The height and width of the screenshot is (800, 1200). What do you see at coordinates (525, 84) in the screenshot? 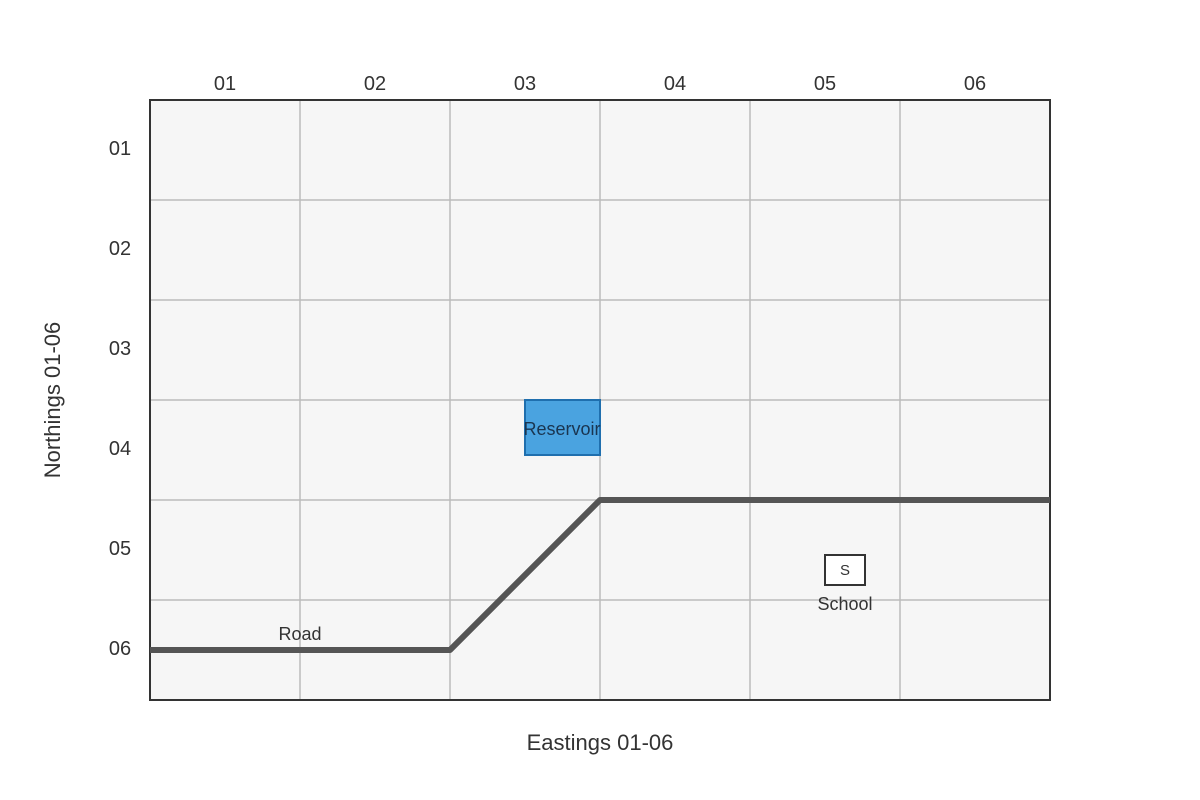
I see `easting-tick-label: 03` at bounding box center [525, 84].